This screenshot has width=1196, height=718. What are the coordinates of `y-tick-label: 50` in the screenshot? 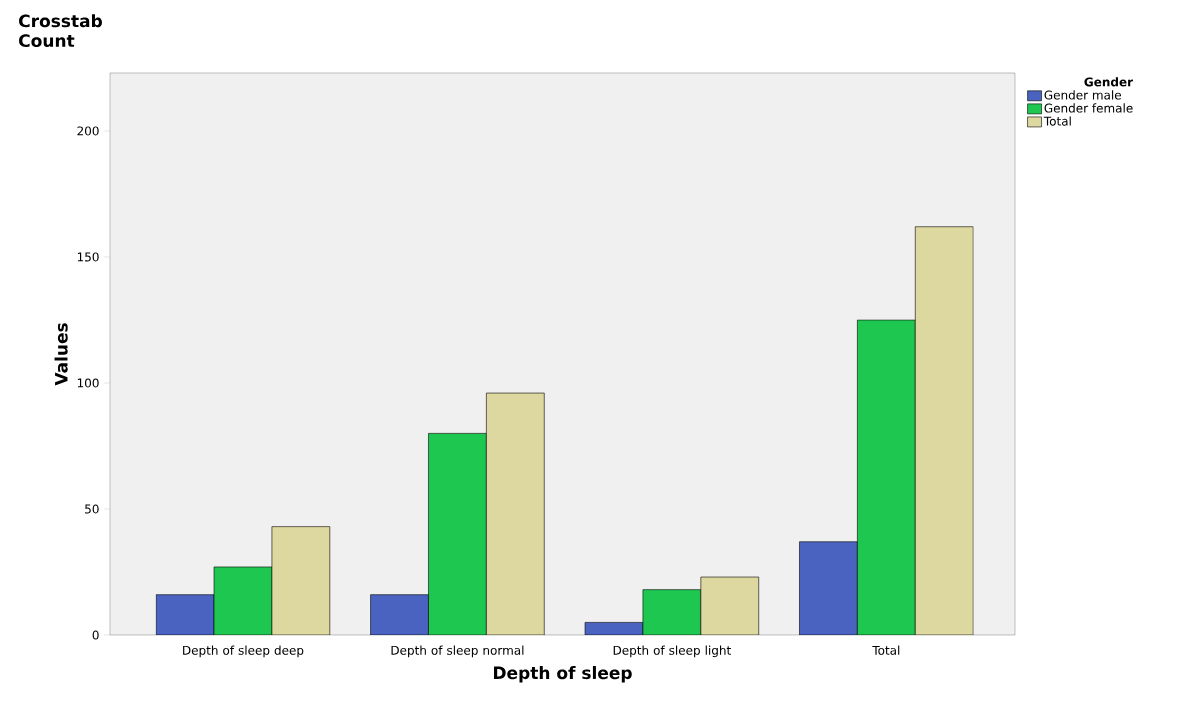 It's located at (92, 509).